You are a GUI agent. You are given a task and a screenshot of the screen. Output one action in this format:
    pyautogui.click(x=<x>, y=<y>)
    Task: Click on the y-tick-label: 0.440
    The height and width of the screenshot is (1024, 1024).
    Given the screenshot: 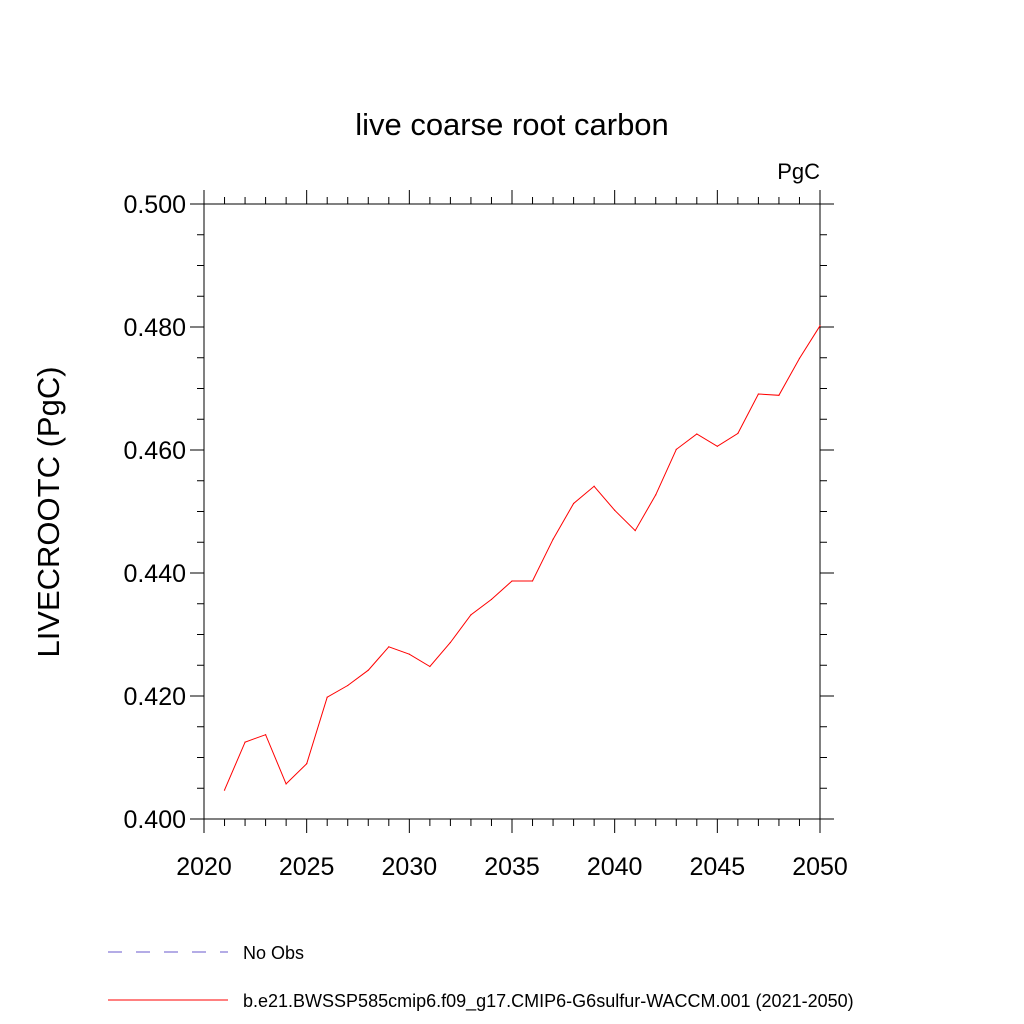 What is the action you would take?
    pyautogui.click(x=154, y=574)
    